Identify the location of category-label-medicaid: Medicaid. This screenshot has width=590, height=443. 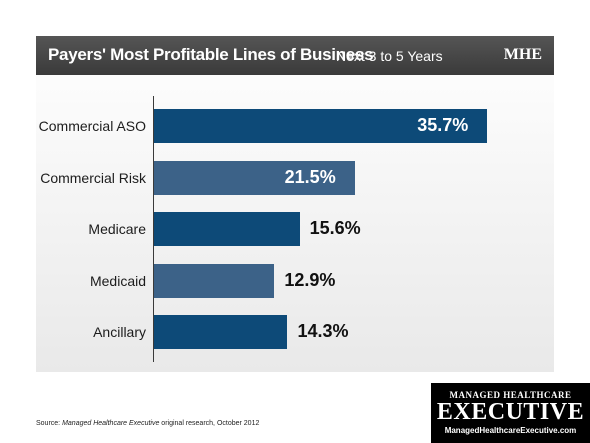
(117, 280).